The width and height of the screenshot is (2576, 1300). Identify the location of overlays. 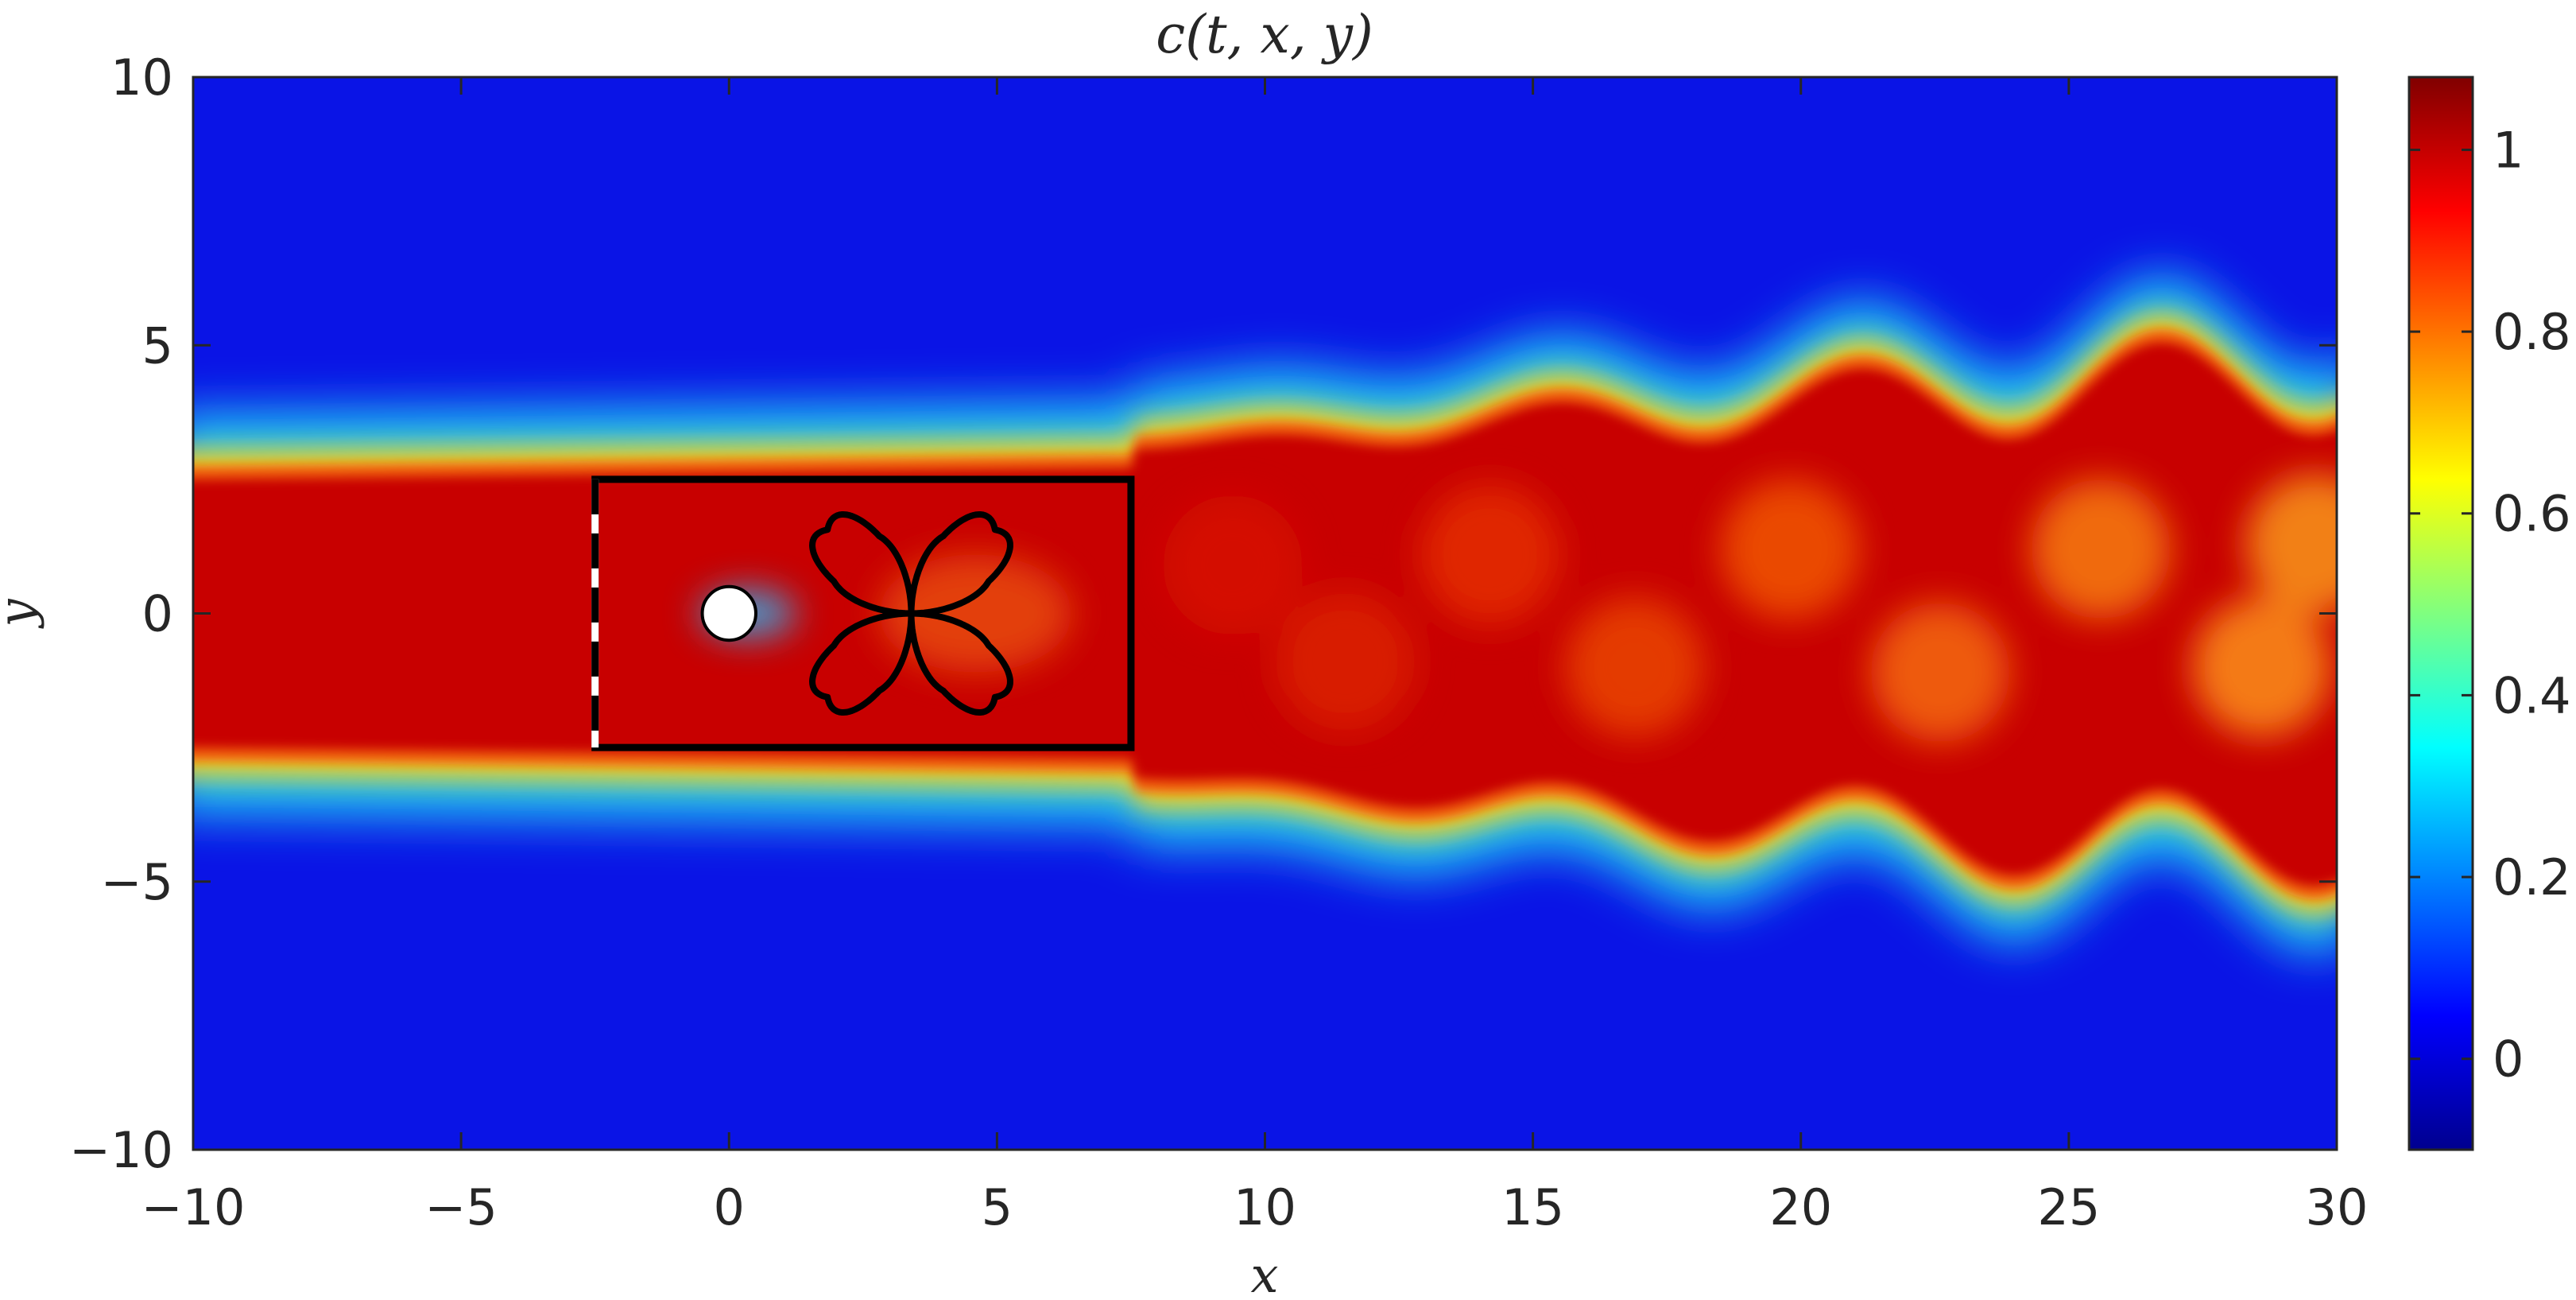
(863, 613).